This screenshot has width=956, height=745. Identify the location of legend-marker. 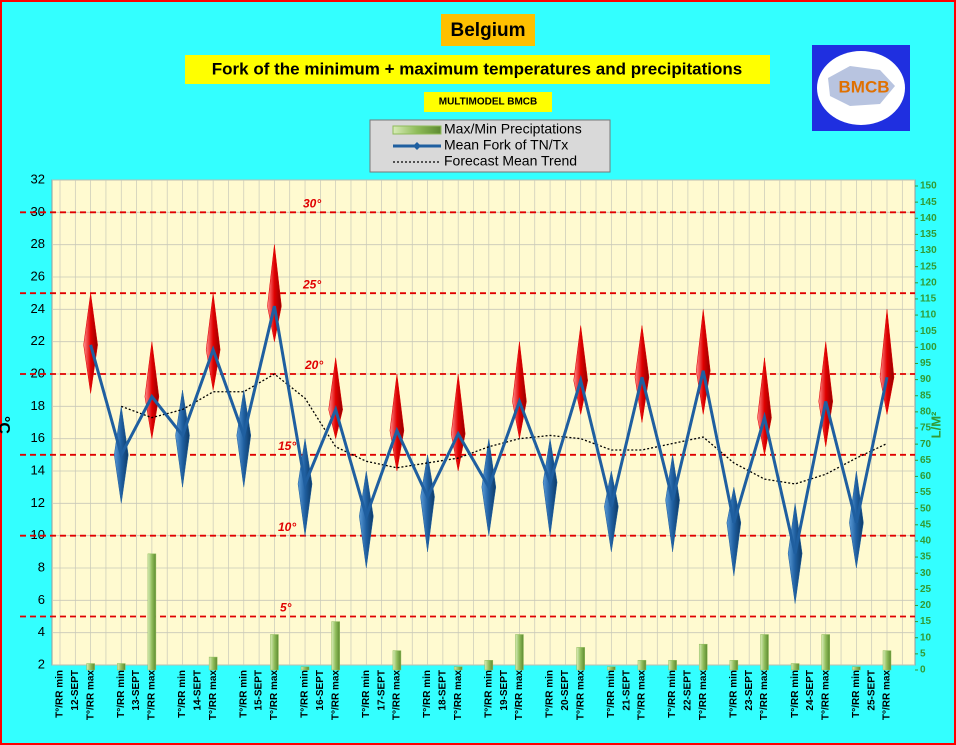
(417, 146).